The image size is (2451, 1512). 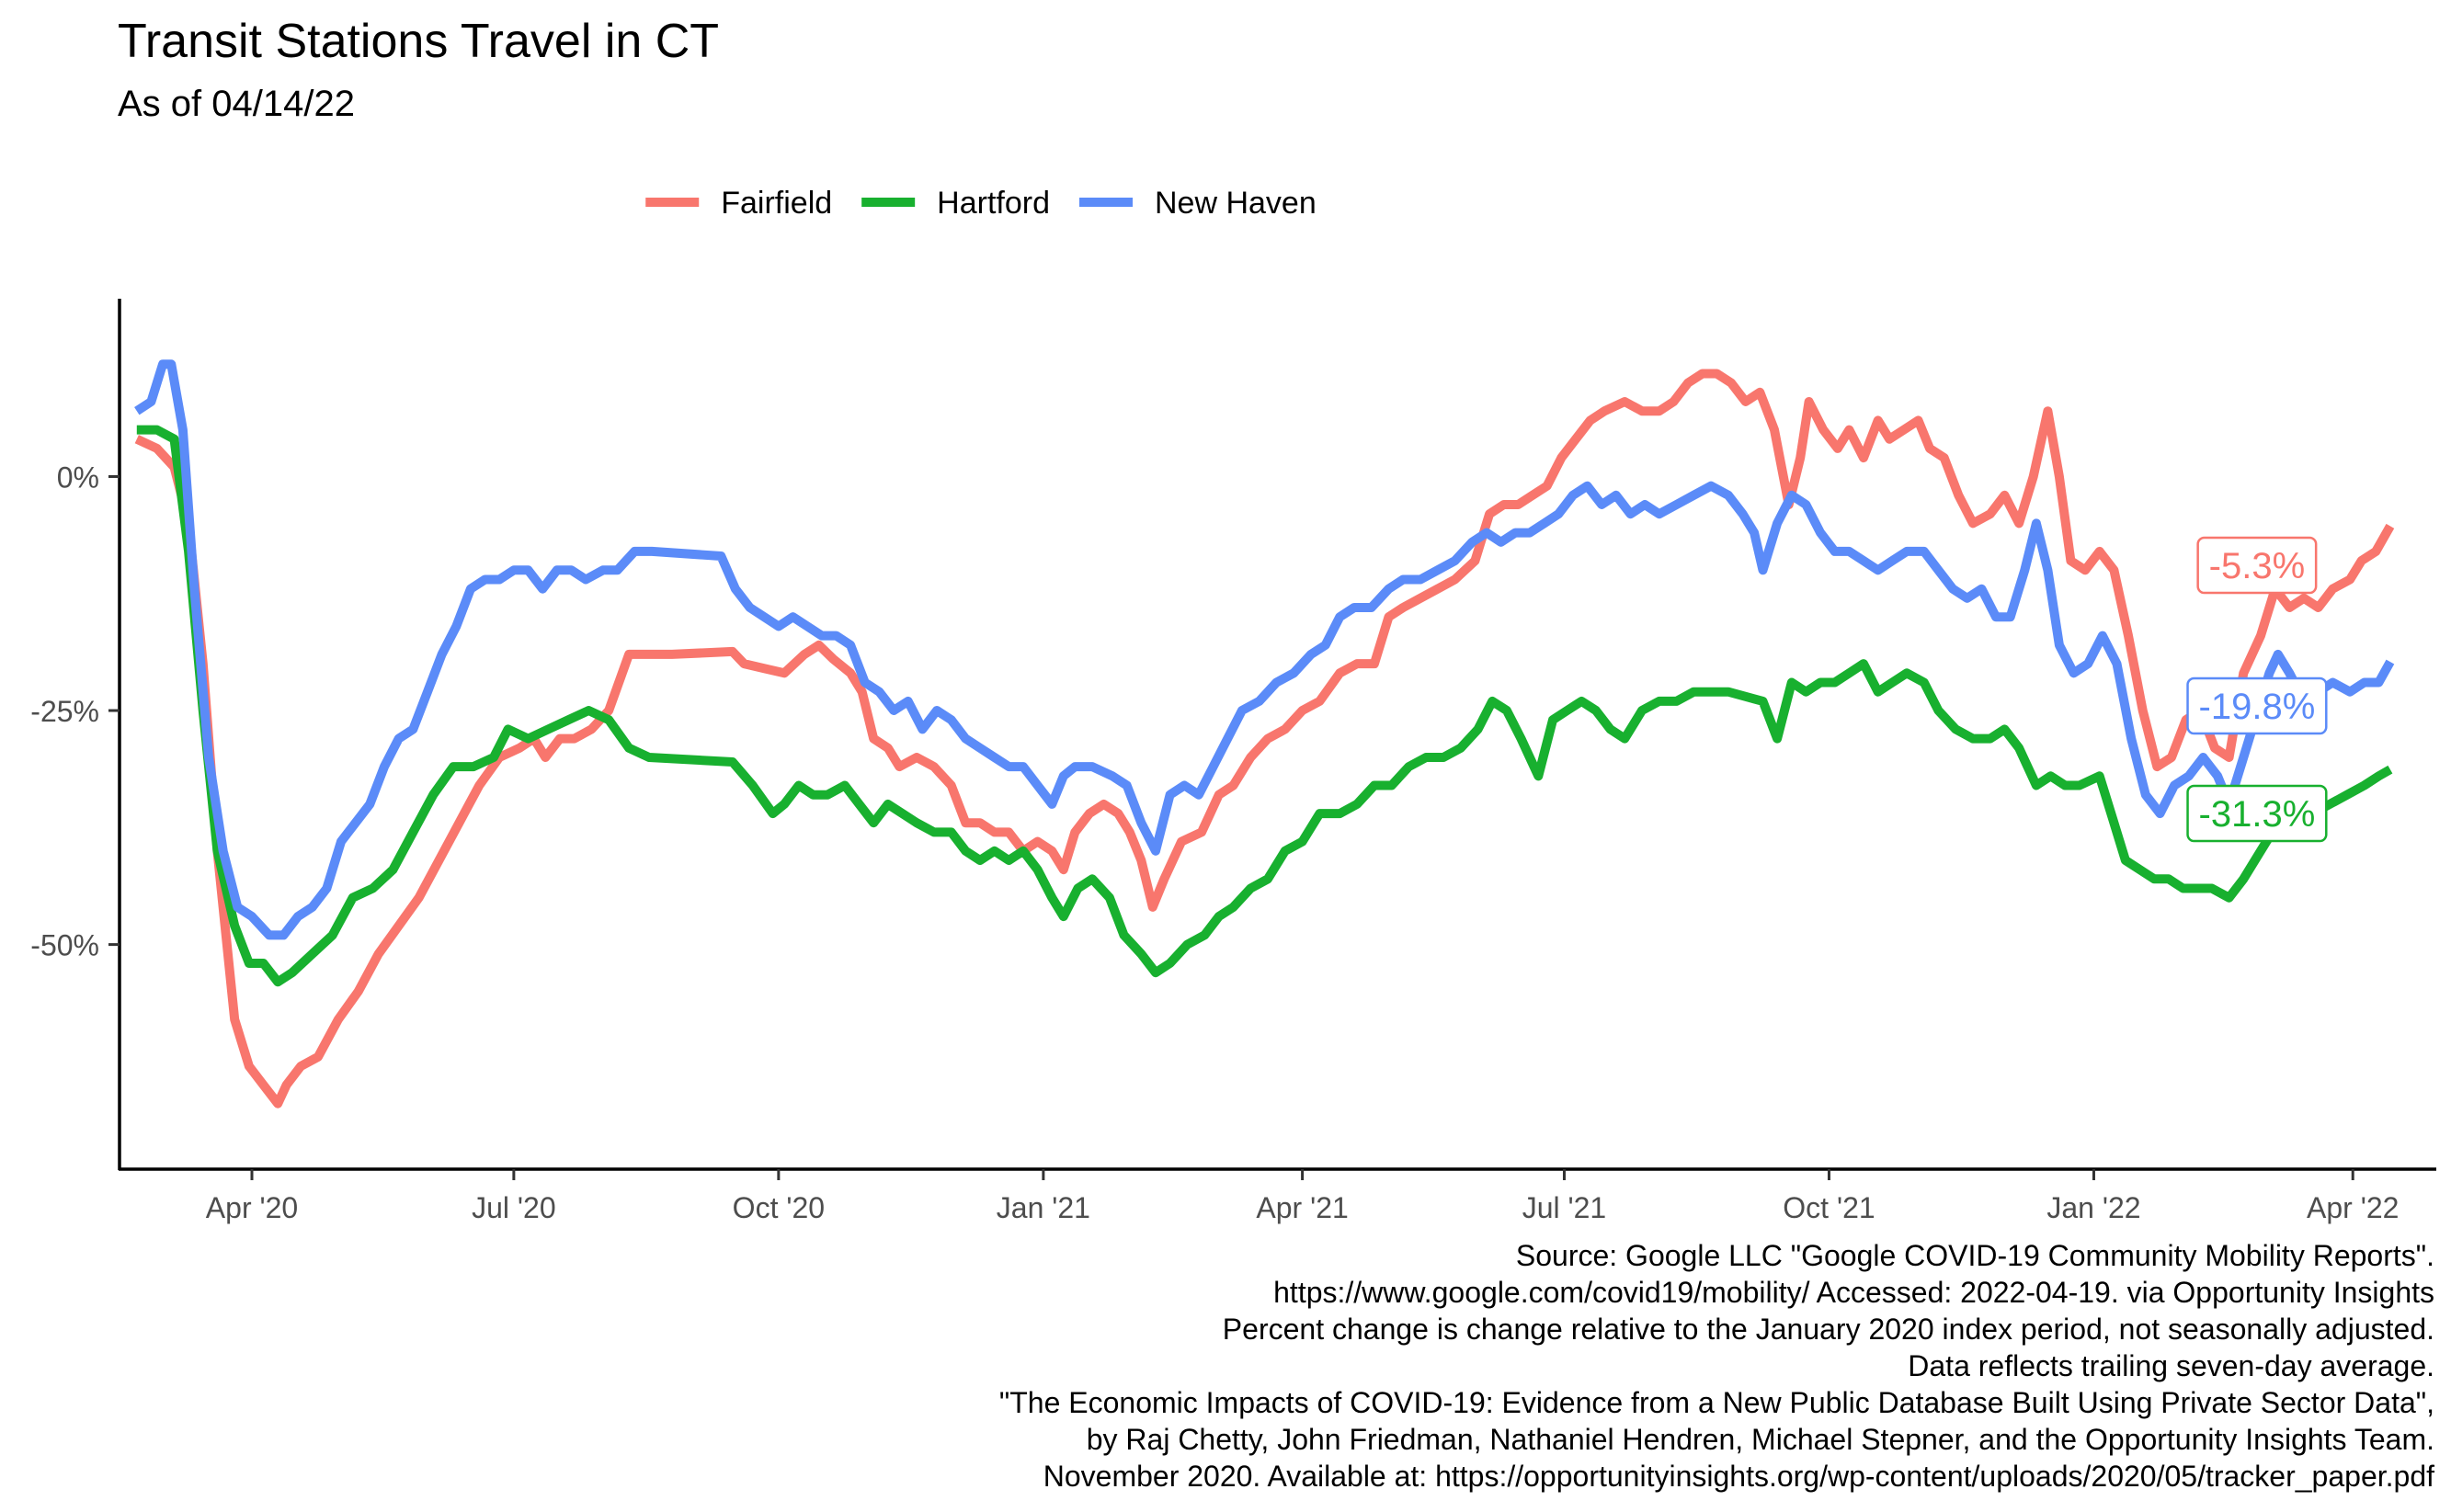 What do you see at coordinates (514, 1207) in the screenshot?
I see `x-tick-label: Jul '20` at bounding box center [514, 1207].